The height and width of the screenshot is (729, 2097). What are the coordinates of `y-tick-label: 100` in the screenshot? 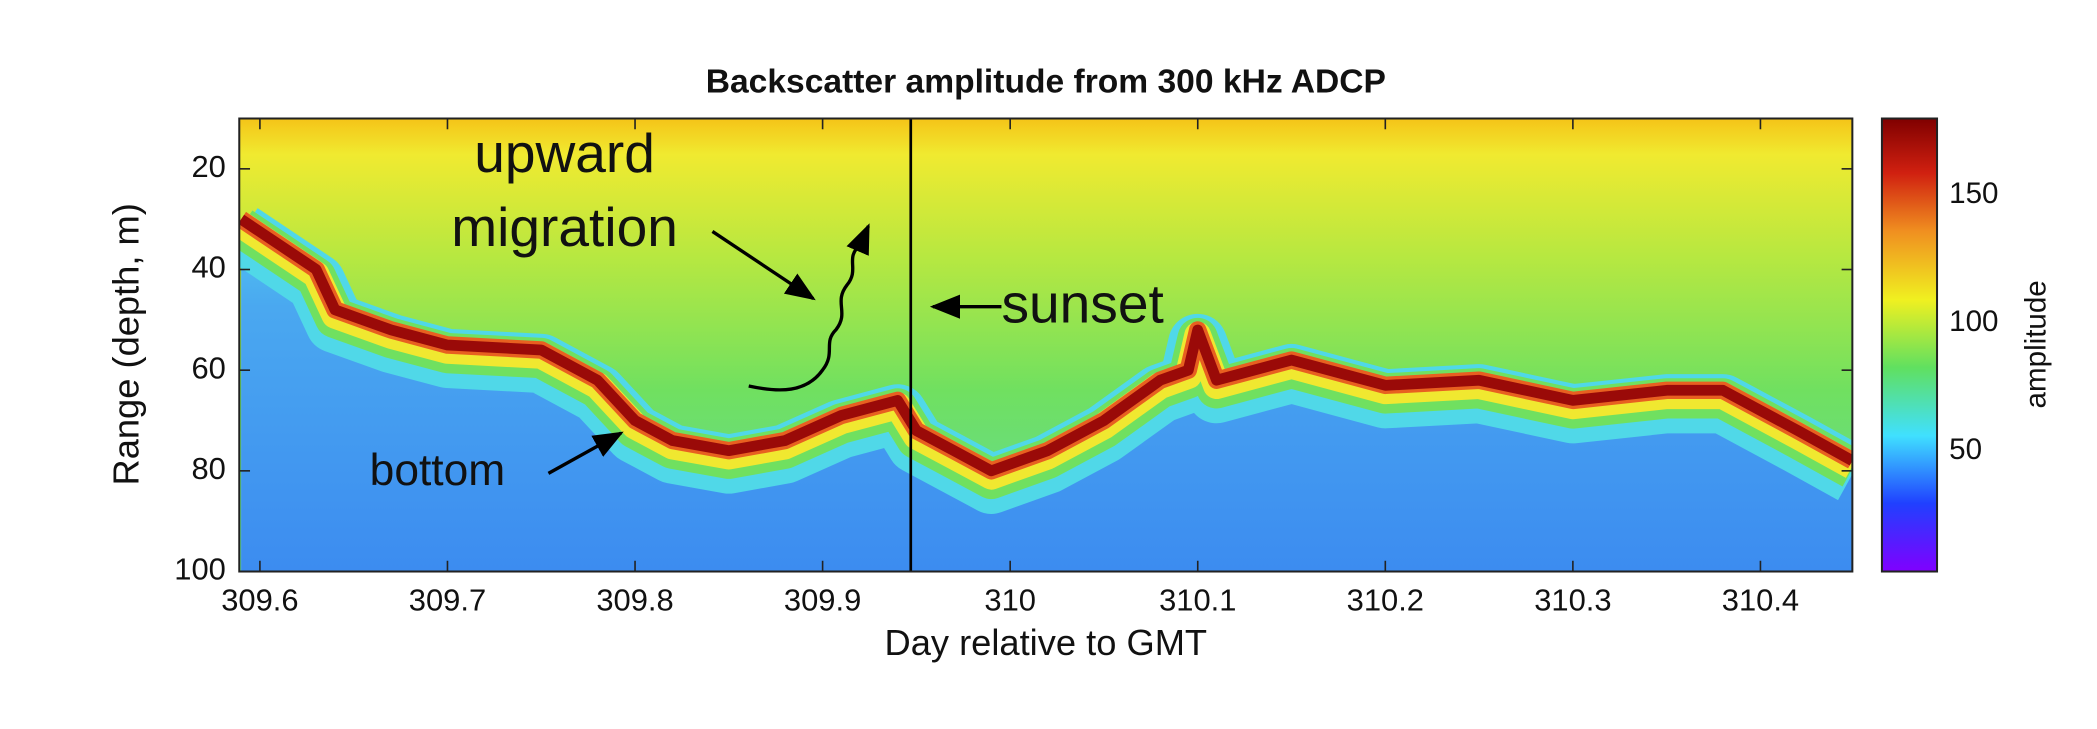 It's located at (200, 569).